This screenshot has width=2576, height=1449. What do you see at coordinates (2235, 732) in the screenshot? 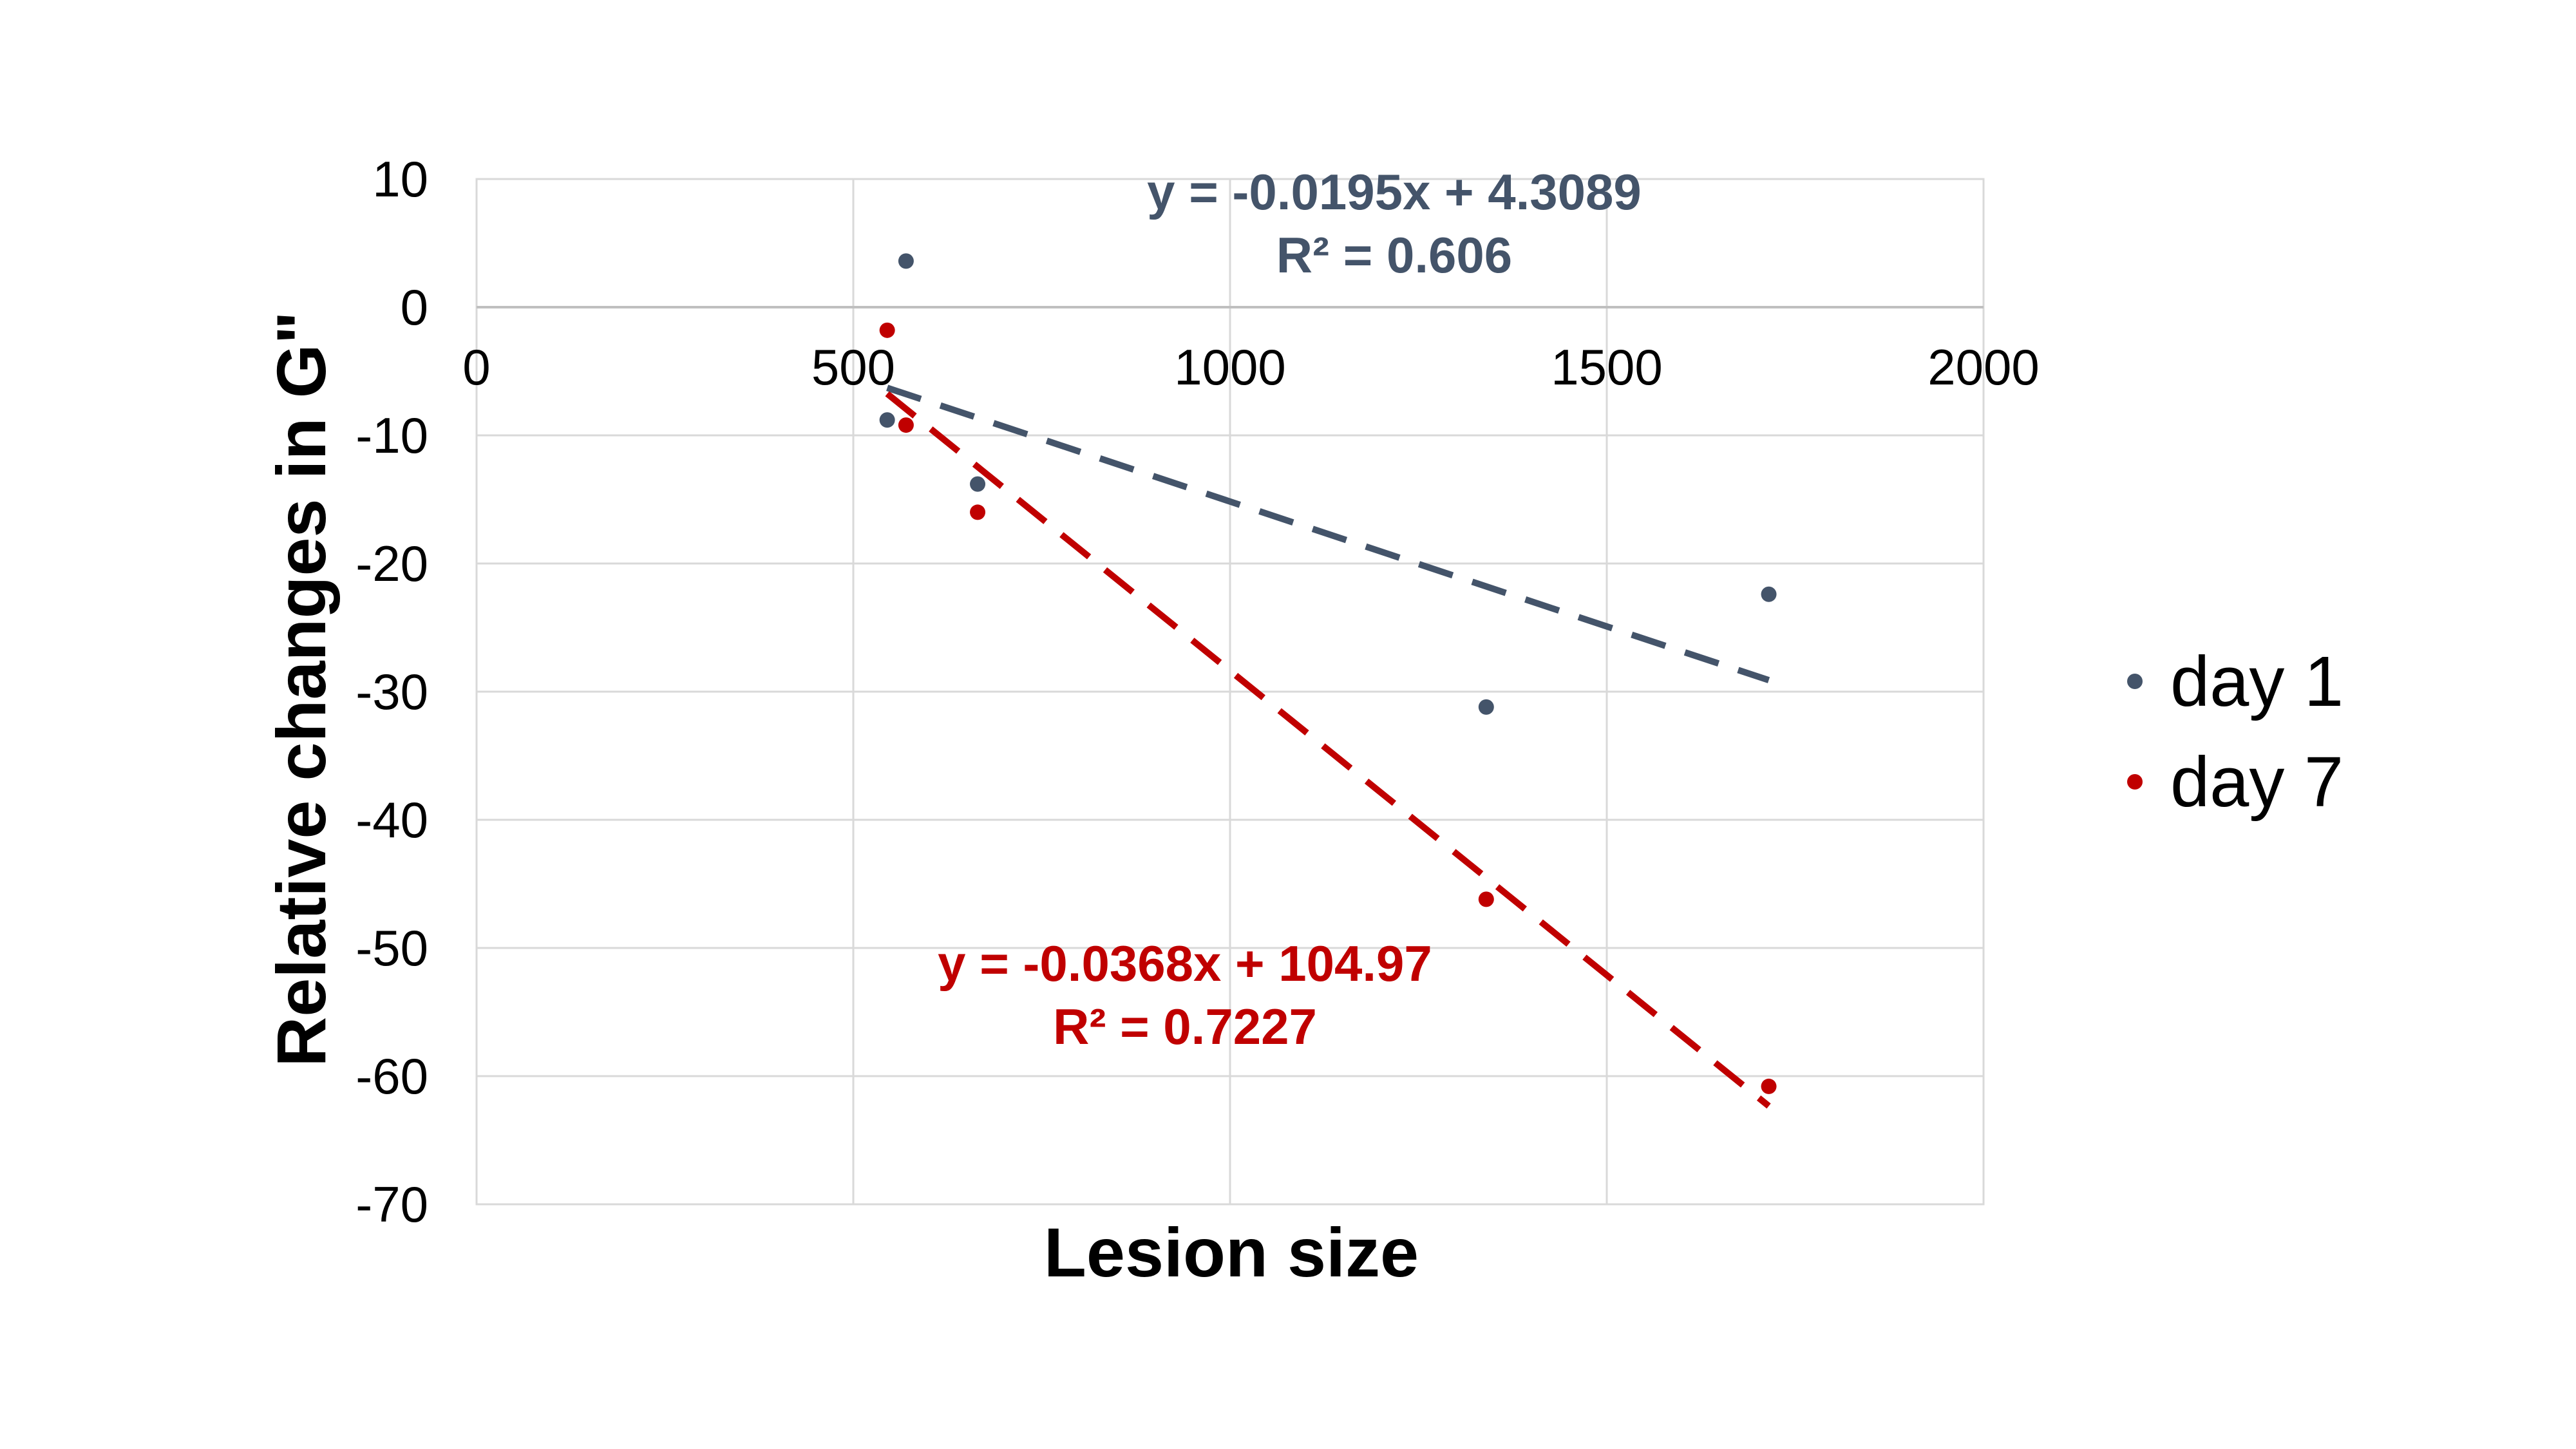
I see `legend: day 1 day 7` at bounding box center [2235, 732].